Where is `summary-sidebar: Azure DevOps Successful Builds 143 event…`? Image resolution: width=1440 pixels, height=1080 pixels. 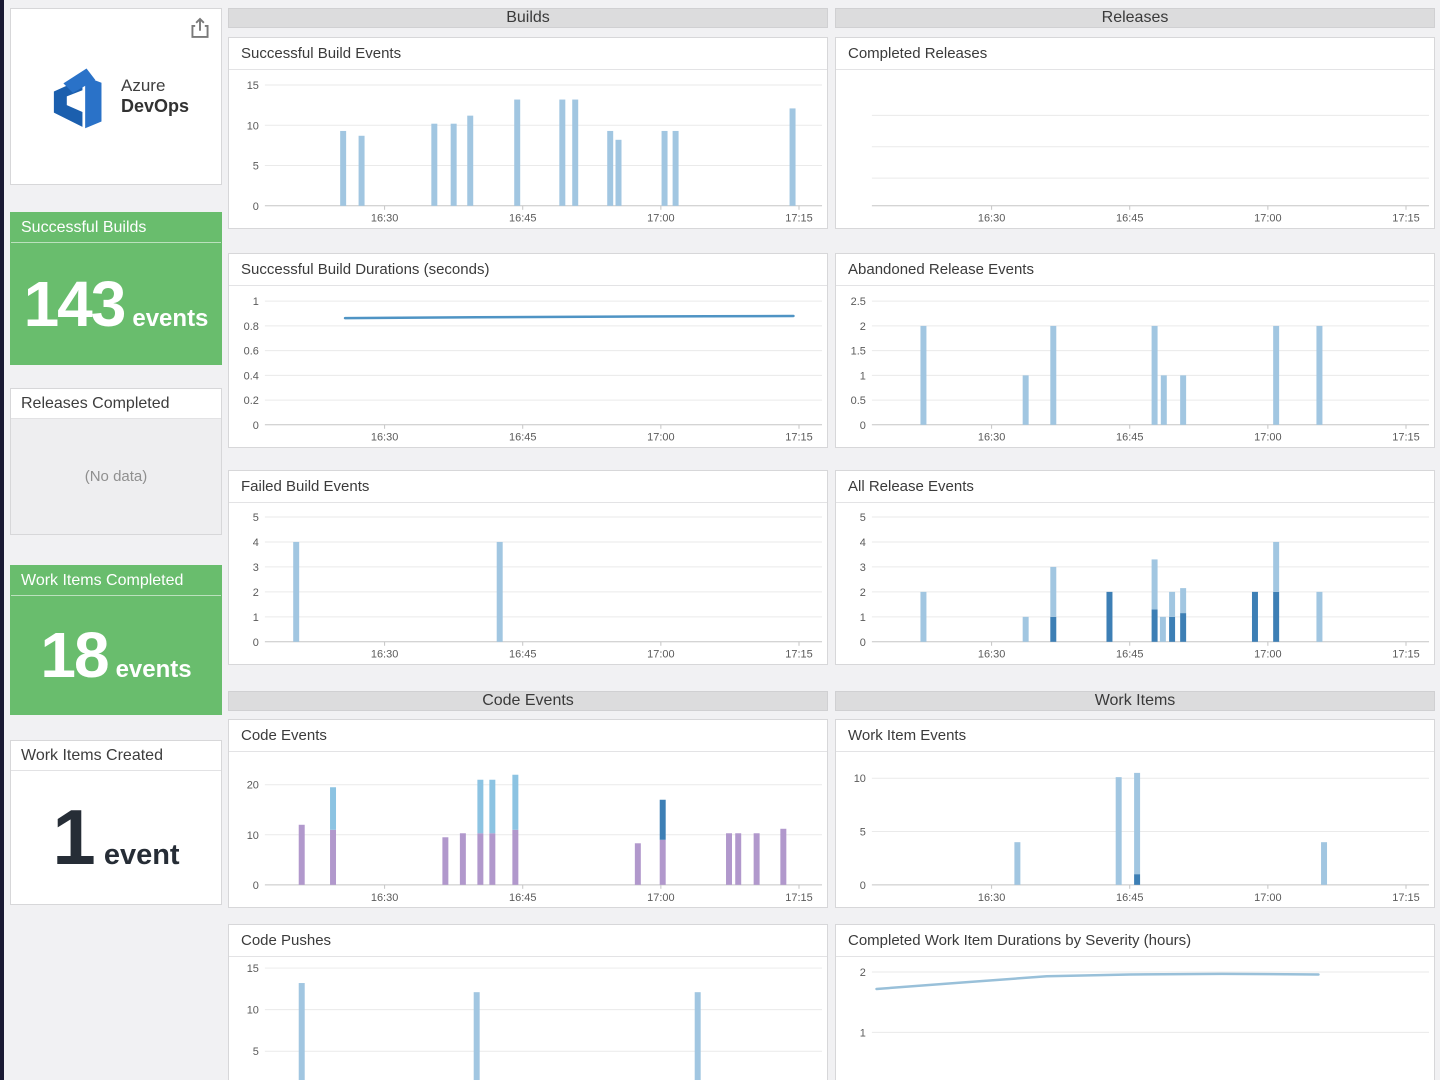
summary-sidebar: Azure DevOps Successful Builds 143 event… is located at coordinates (116, 540).